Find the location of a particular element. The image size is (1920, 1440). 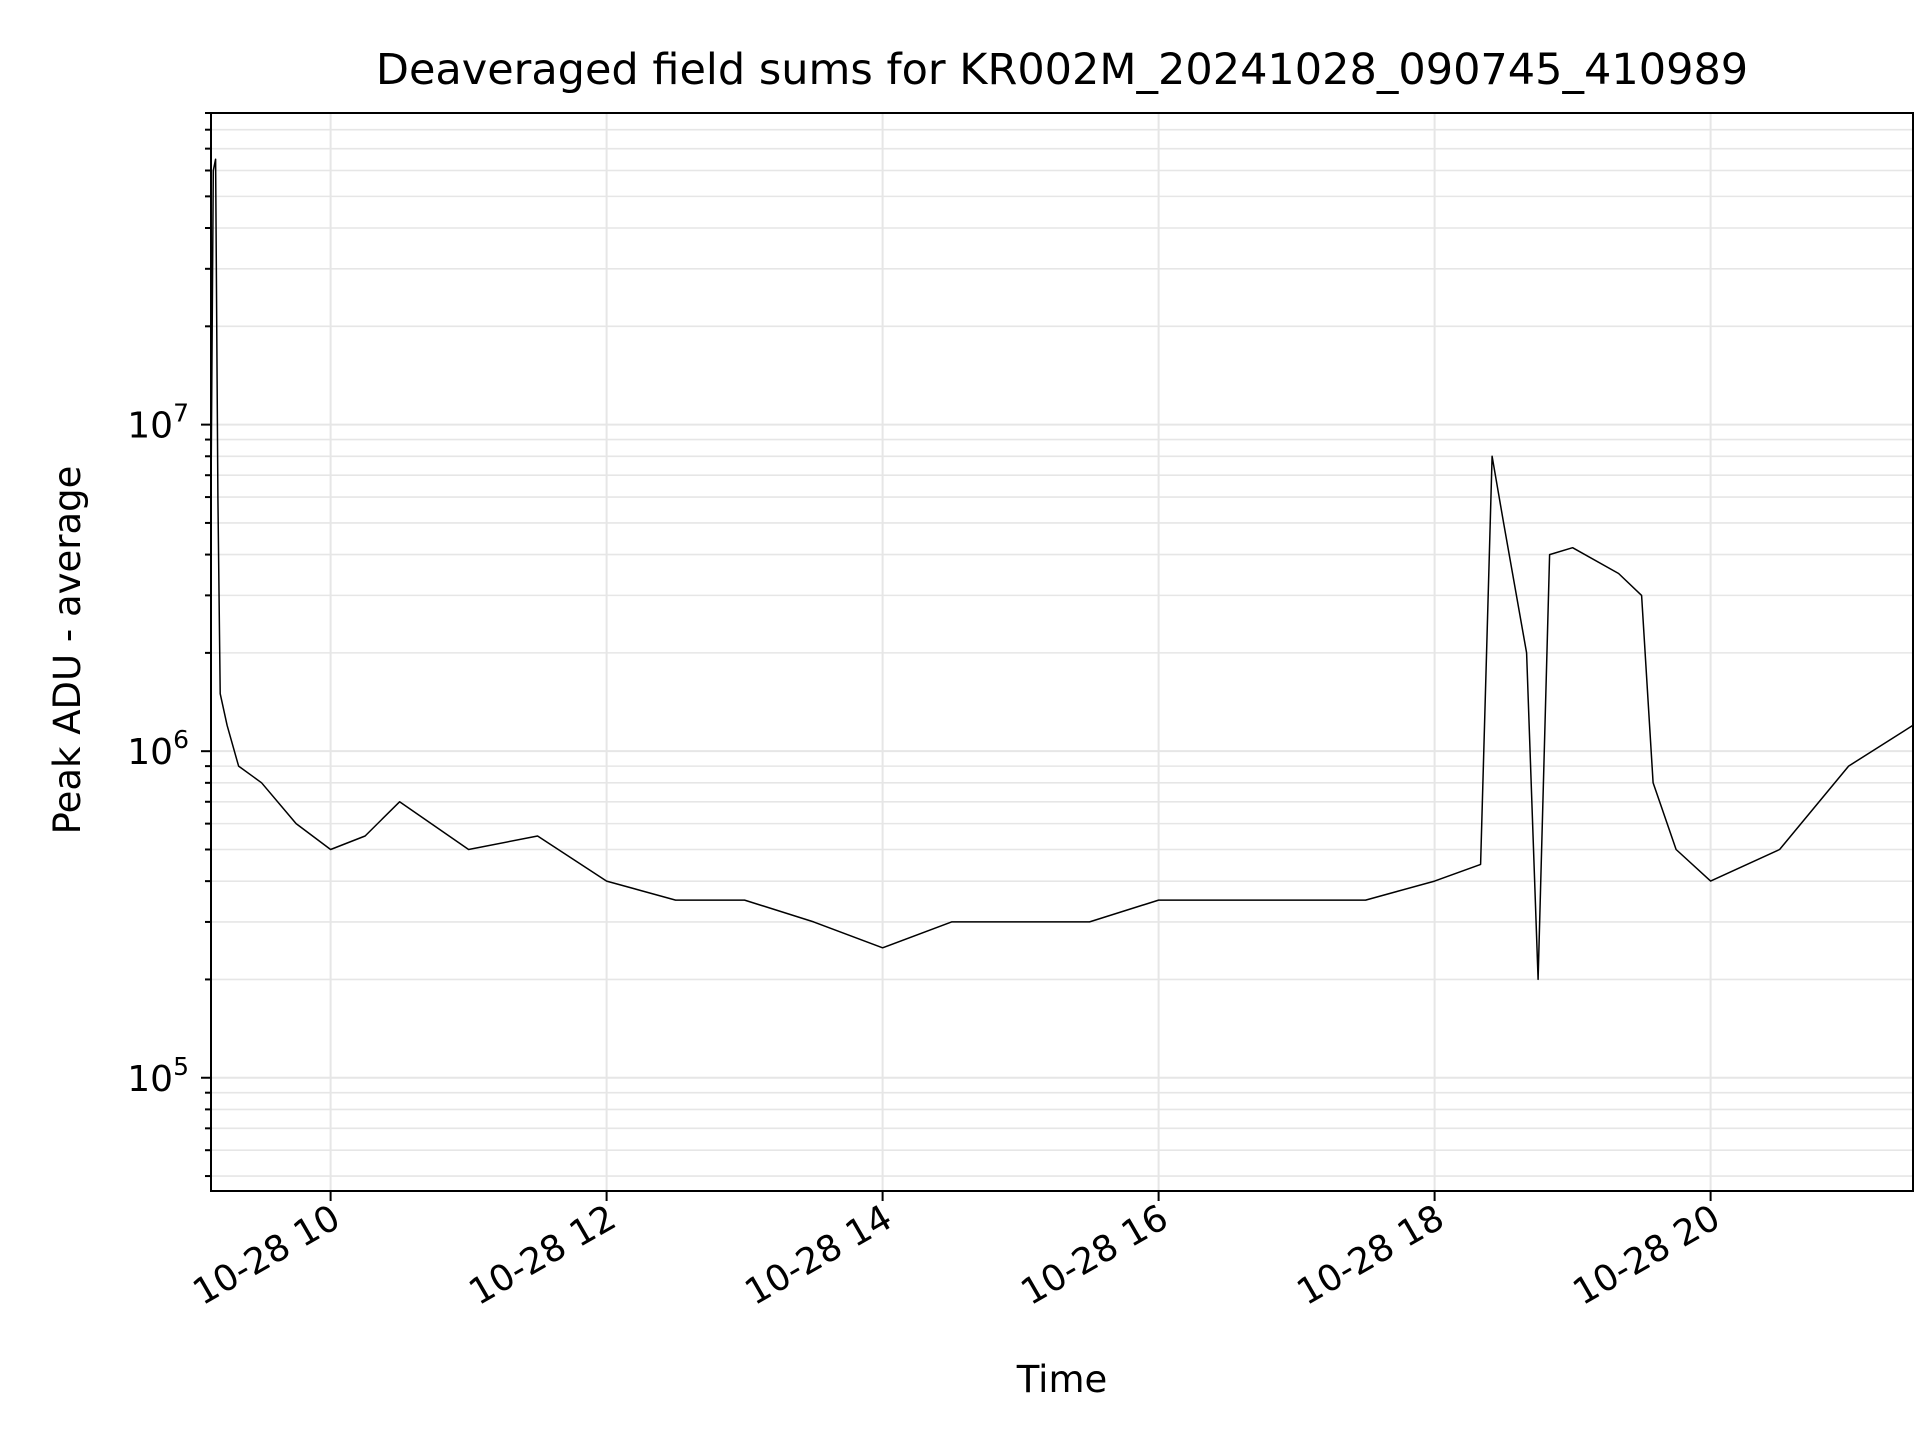

y-tick-label: 10⁷ is located at coordinates (158, 423).